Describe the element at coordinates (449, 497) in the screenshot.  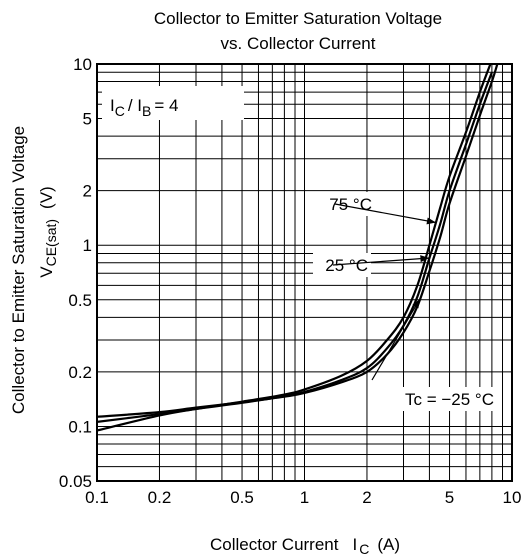
I see `x-tick-label: 5` at that location.